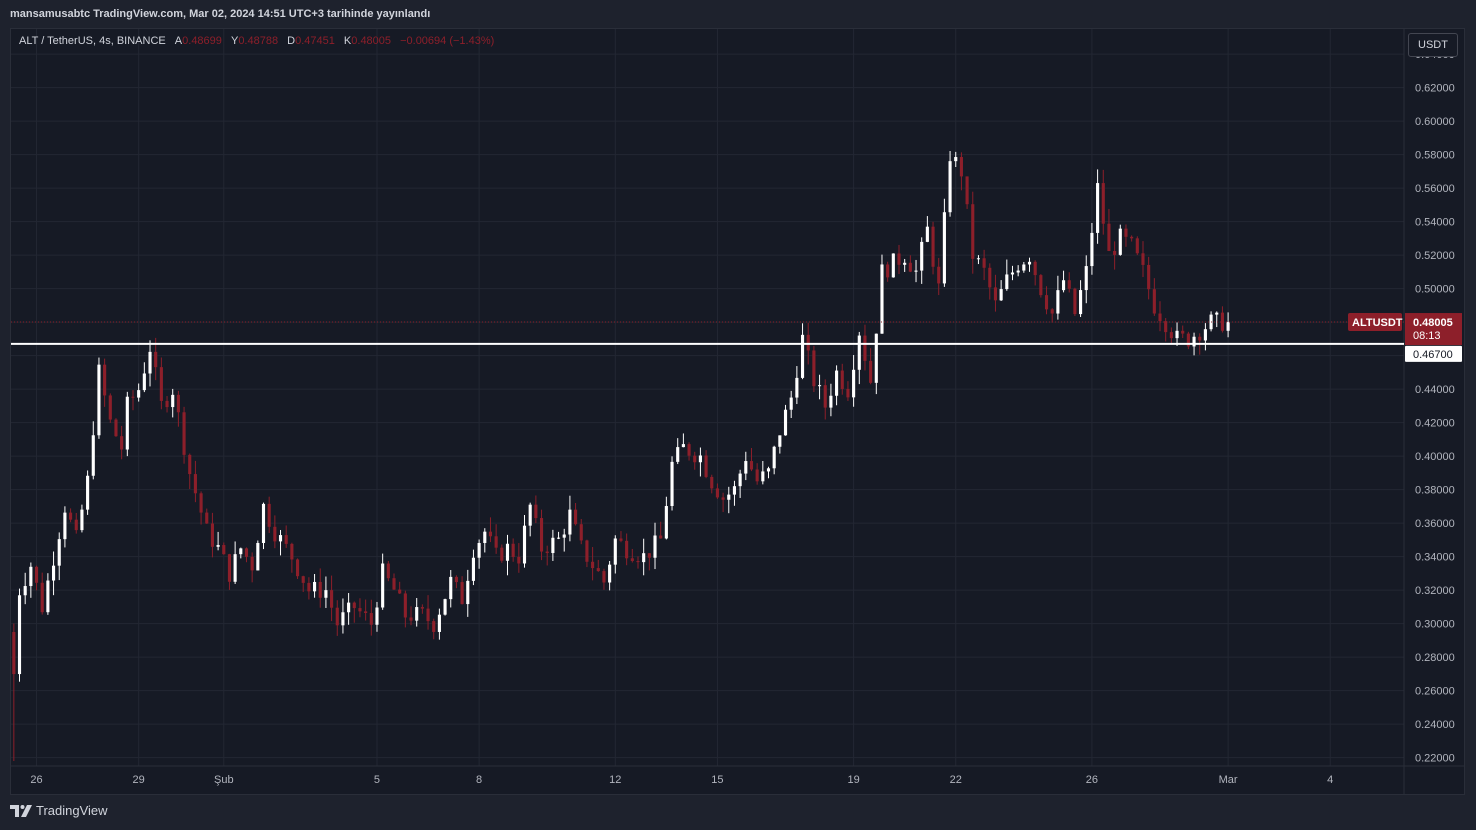 The height and width of the screenshot is (830, 1476). I want to click on symbol-description: ALT / TetherUS, 4s, BINANCE, so click(92, 41).